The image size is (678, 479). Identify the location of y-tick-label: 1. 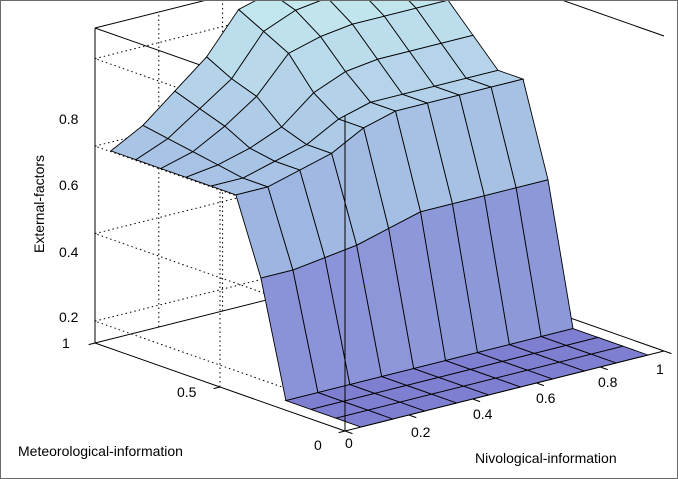
(66, 343).